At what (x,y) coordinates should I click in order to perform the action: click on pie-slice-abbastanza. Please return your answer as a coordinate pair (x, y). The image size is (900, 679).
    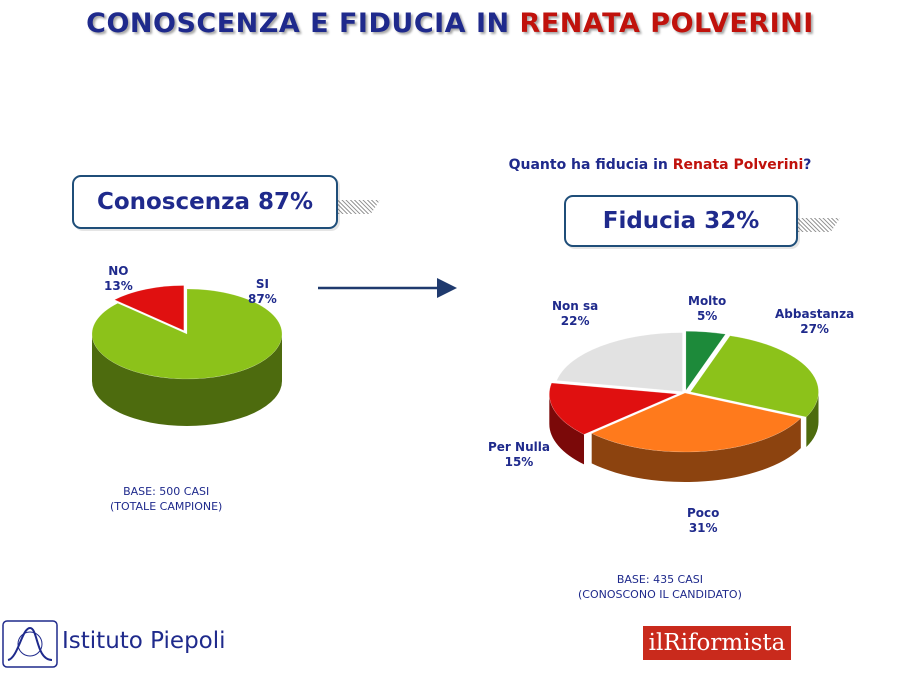
    Looking at the image, I should click on (754, 376).